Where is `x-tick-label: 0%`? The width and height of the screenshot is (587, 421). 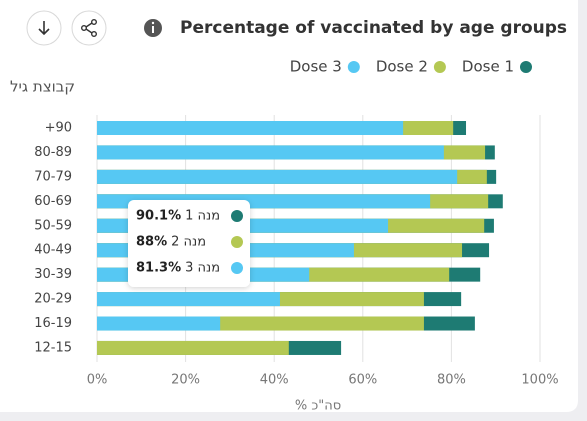
x-tick-label: 0% is located at coordinates (97, 380).